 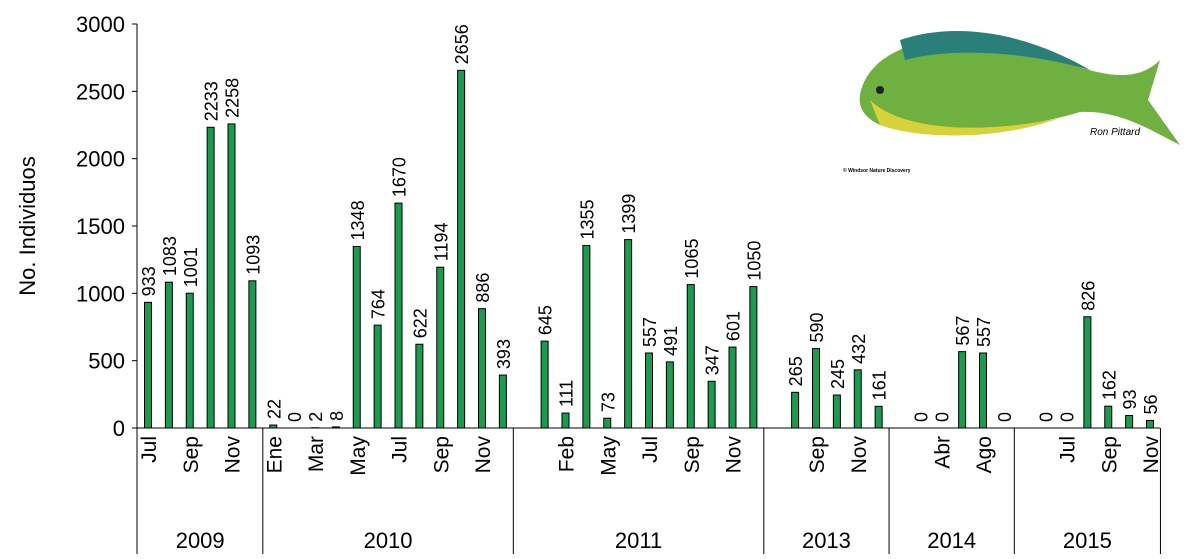 I want to click on value-label: 2656, so click(x=462, y=44).